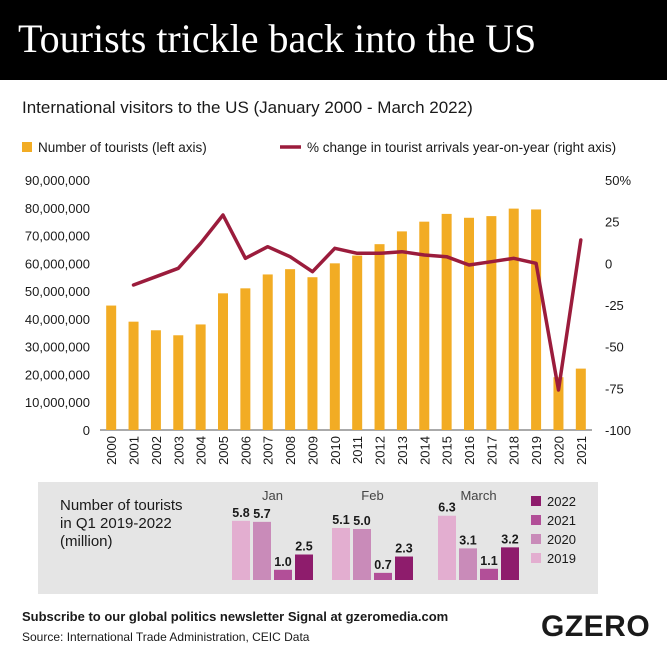 This screenshot has height=667, width=667. What do you see at coordinates (57, 374) in the screenshot?
I see `left-axis-tick-label: 20,000,000` at bounding box center [57, 374].